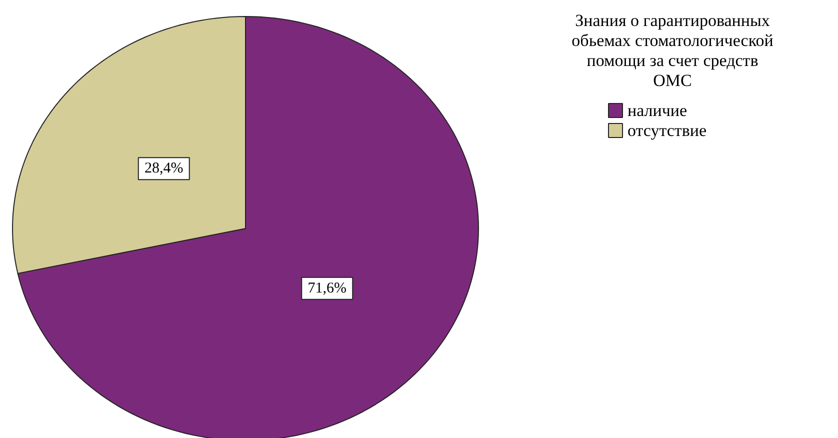 This screenshot has height=438, width=838. Describe the element at coordinates (164, 168) in the screenshot. I see `data-label: 28,4%` at that location.